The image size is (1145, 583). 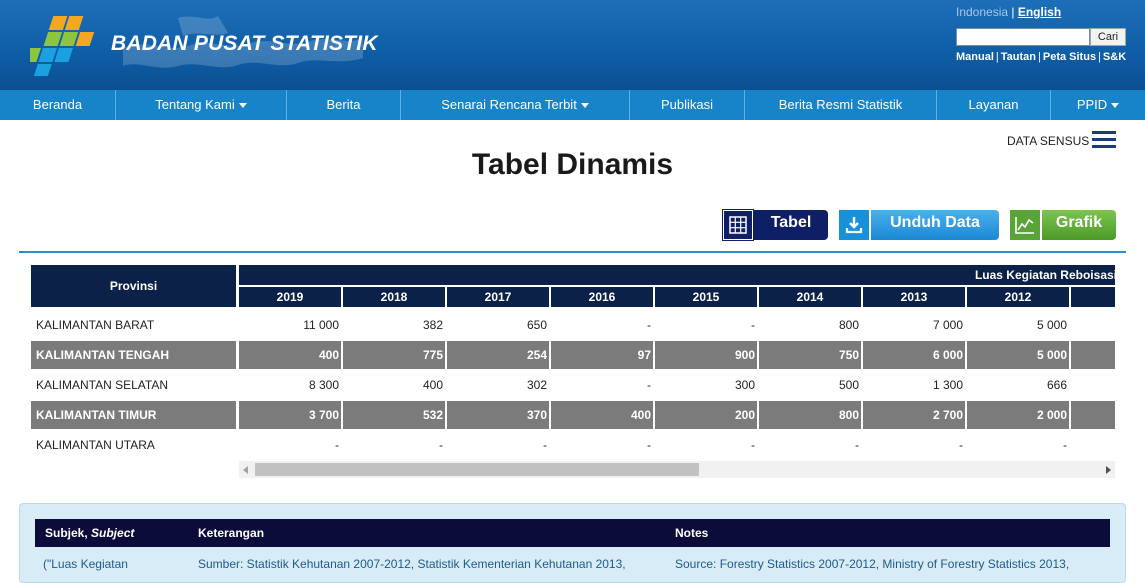 I want to click on nav-label: Publikasi, so click(x=687, y=104).